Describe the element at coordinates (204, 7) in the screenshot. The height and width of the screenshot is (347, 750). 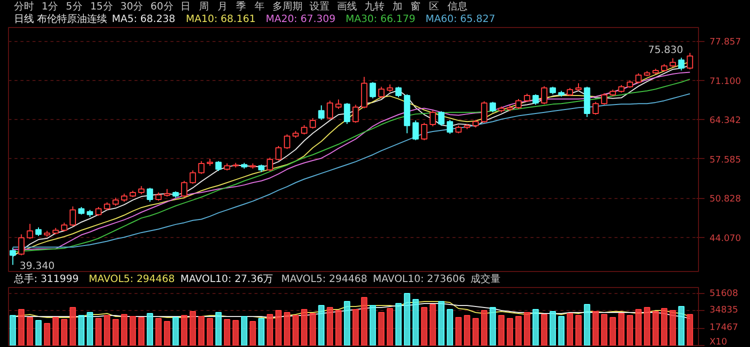
I see `text: 周` at that location.